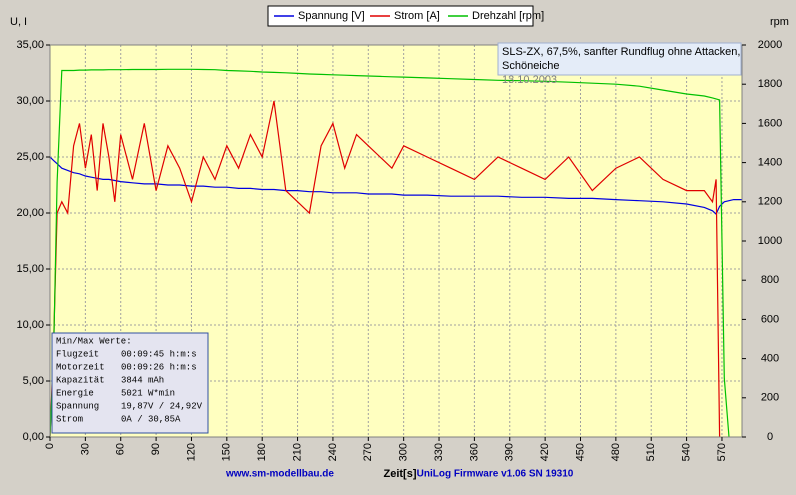 This screenshot has width=796, height=495. I want to click on info-label: Energie, so click(75, 393).